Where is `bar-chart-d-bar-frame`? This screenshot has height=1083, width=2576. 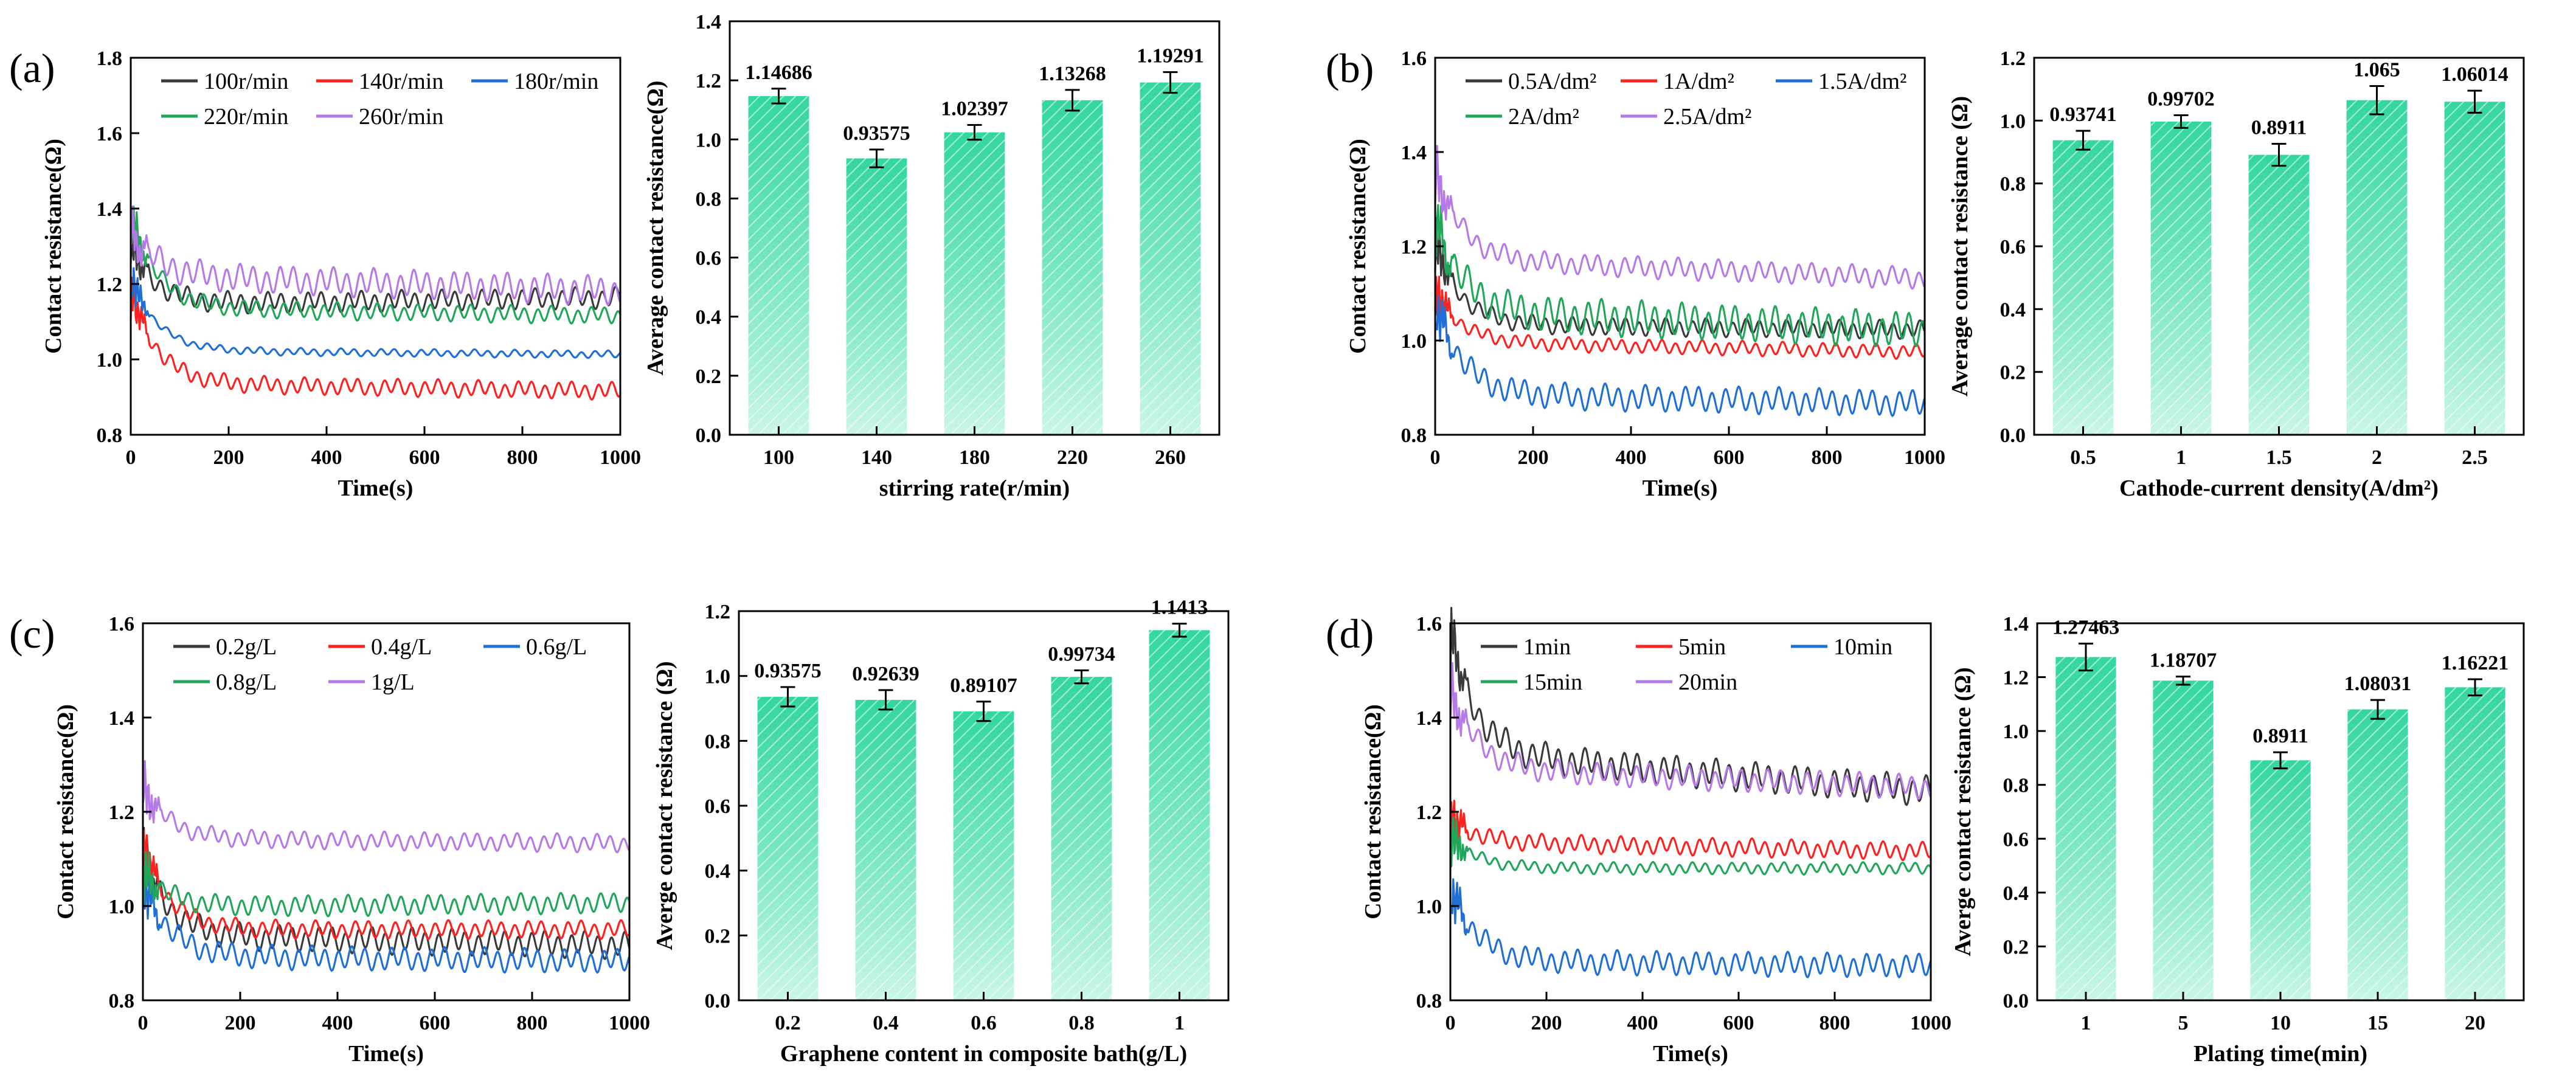 bar-chart-d-bar-frame is located at coordinates (2280, 812).